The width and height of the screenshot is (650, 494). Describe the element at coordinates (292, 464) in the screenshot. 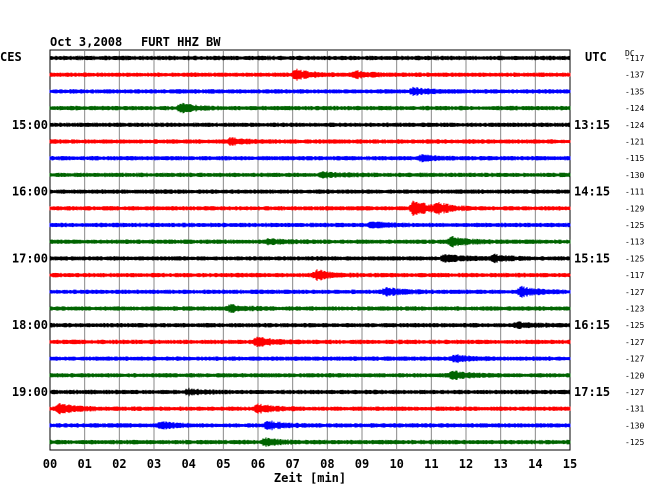

I see `x-tick-label: 07` at that location.